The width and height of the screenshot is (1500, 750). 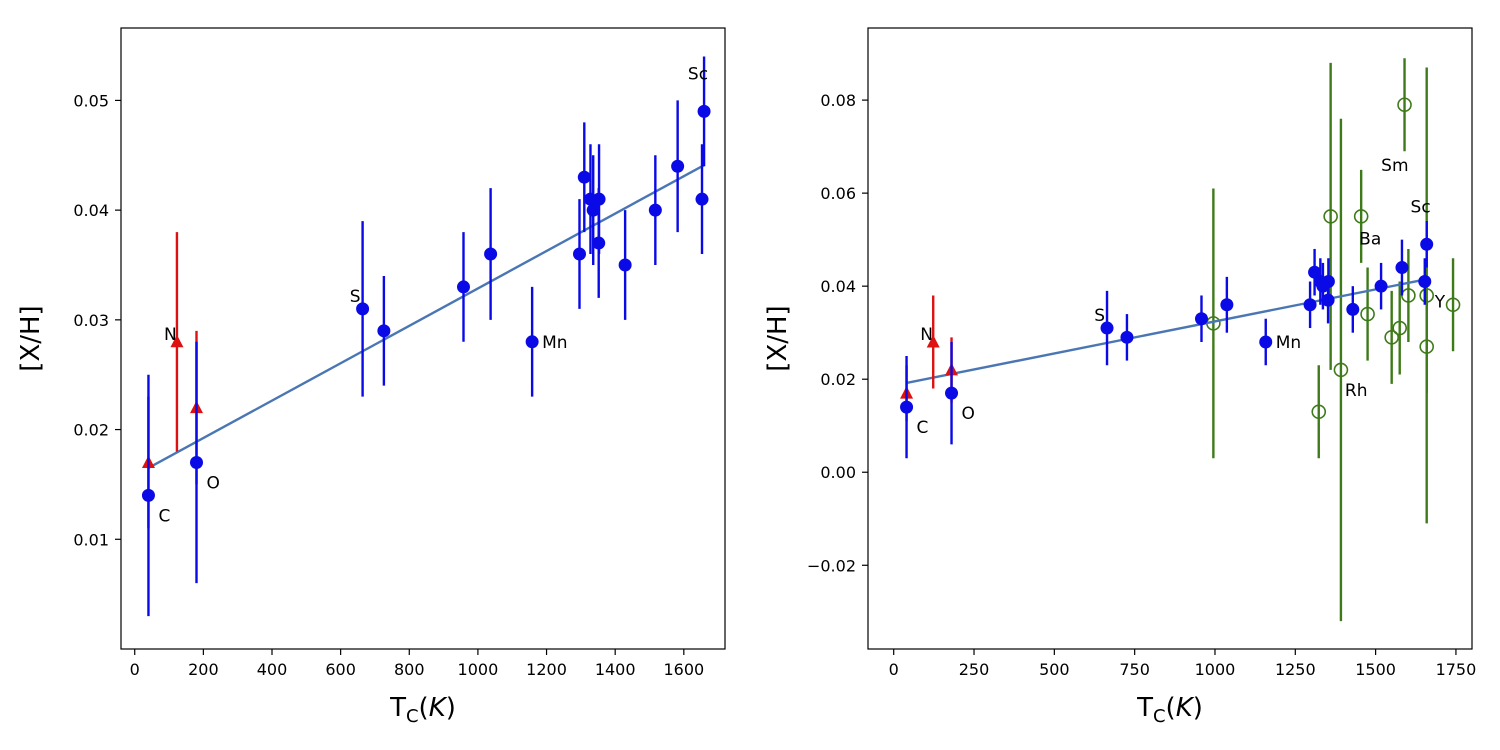 I want to click on x-tick-label: 400, so click(x=272, y=669).